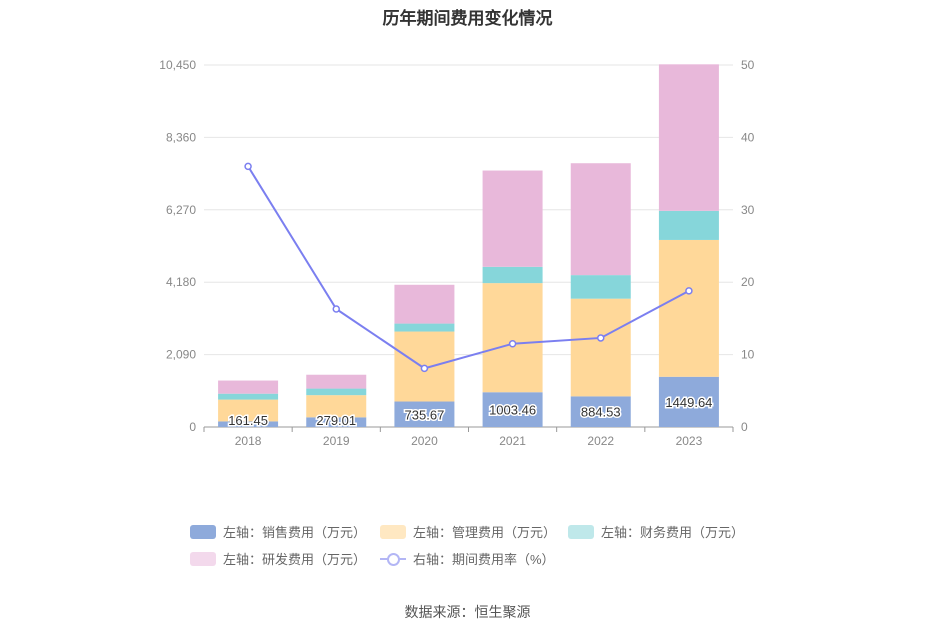 The width and height of the screenshot is (935, 632). I want to click on x-tick-label: 2018, so click(248, 441).